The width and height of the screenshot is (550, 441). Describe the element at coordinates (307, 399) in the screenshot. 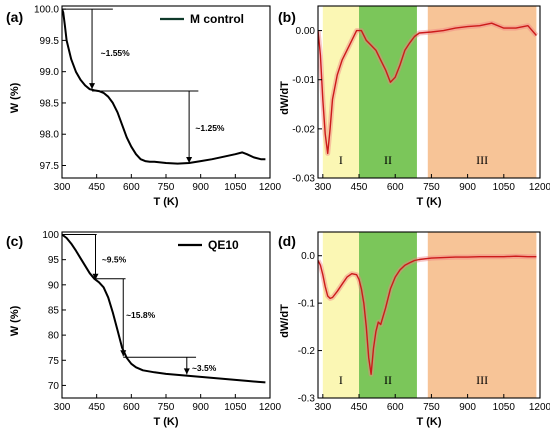

I see `y-tick-label: -0.3` at that location.